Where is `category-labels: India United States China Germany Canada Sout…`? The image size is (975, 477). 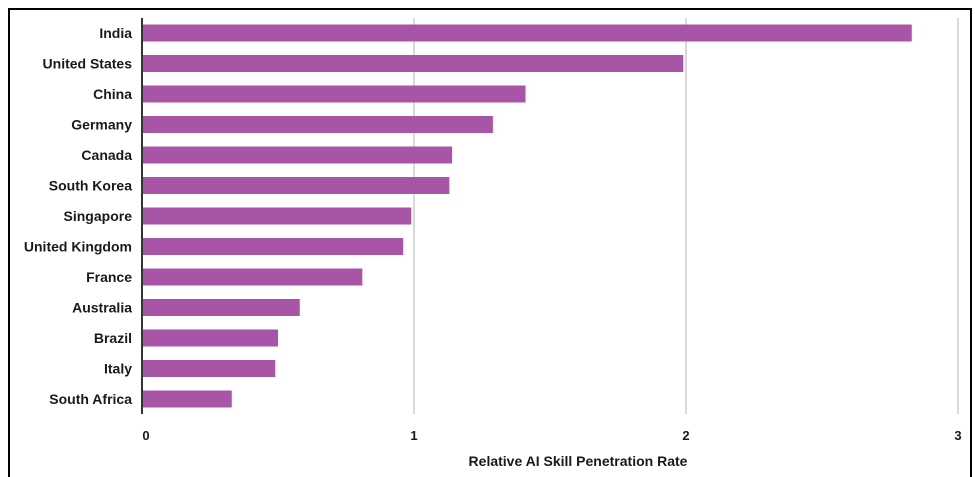
category-labels: India United States China Germany Canada Sout… is located at coordinates (78, 216).